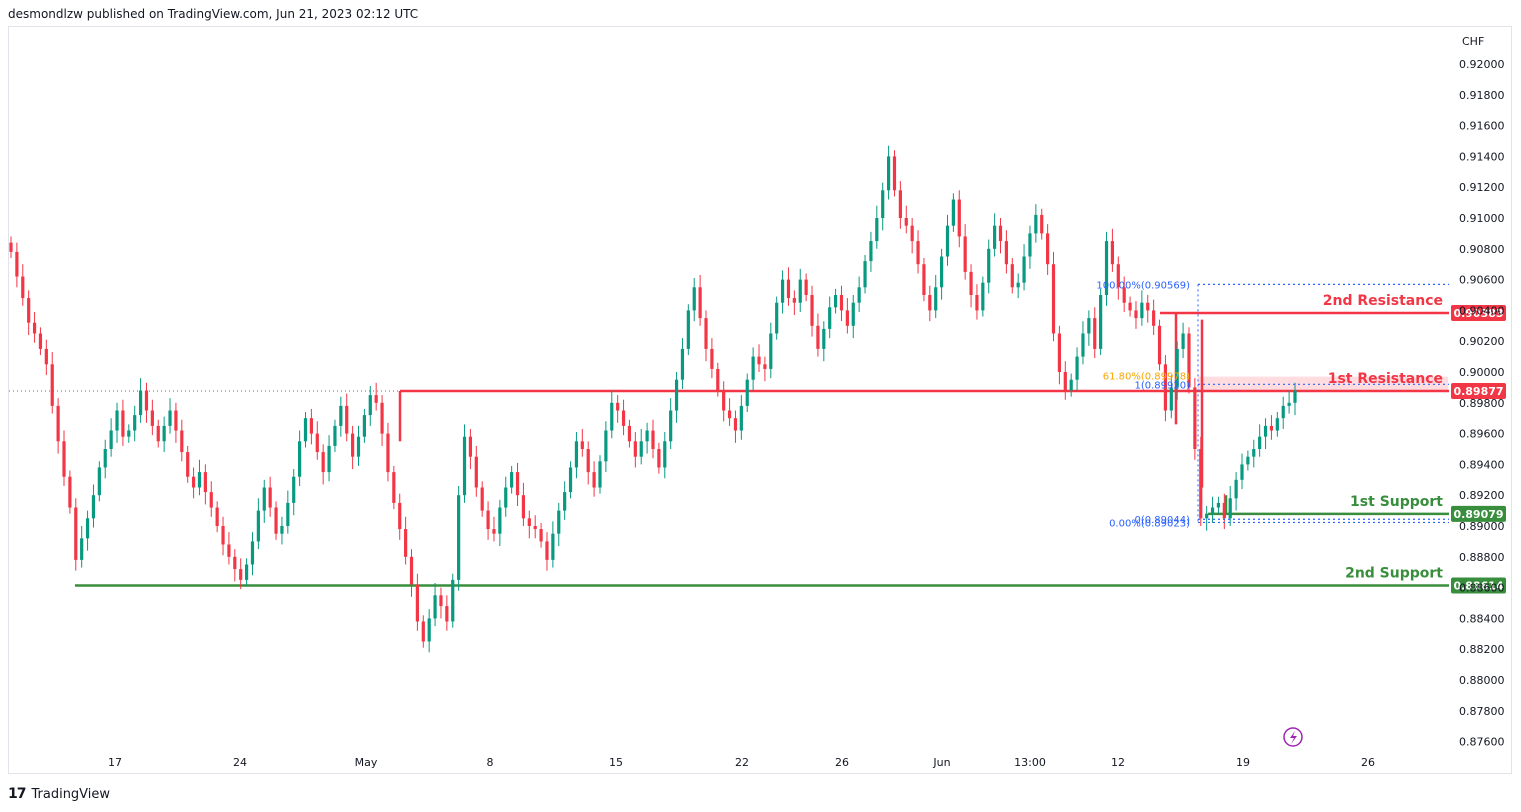 The height and width of the screenshot is (812, 1521). What do you see at coordinates (1482, 156) in the screenshot?
I see `price-tick-label: 0.91400` at bounding box center [1482, 156].